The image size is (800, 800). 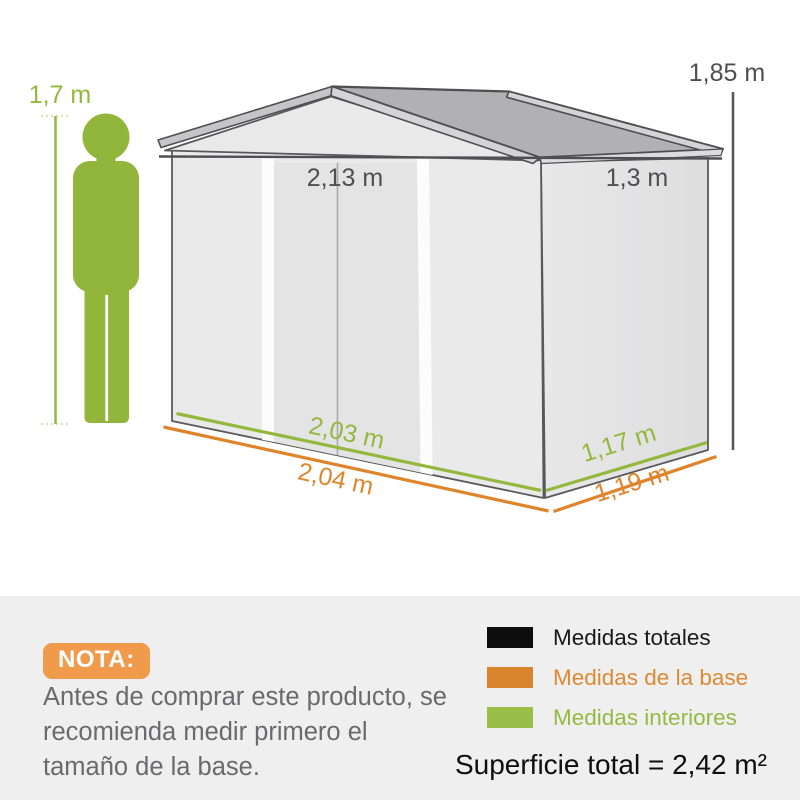 What do you see at coordinates (651, 677) in the screenshot?
I see `legend-label-base: Medidas de la base` at bounding box center [651, 677].